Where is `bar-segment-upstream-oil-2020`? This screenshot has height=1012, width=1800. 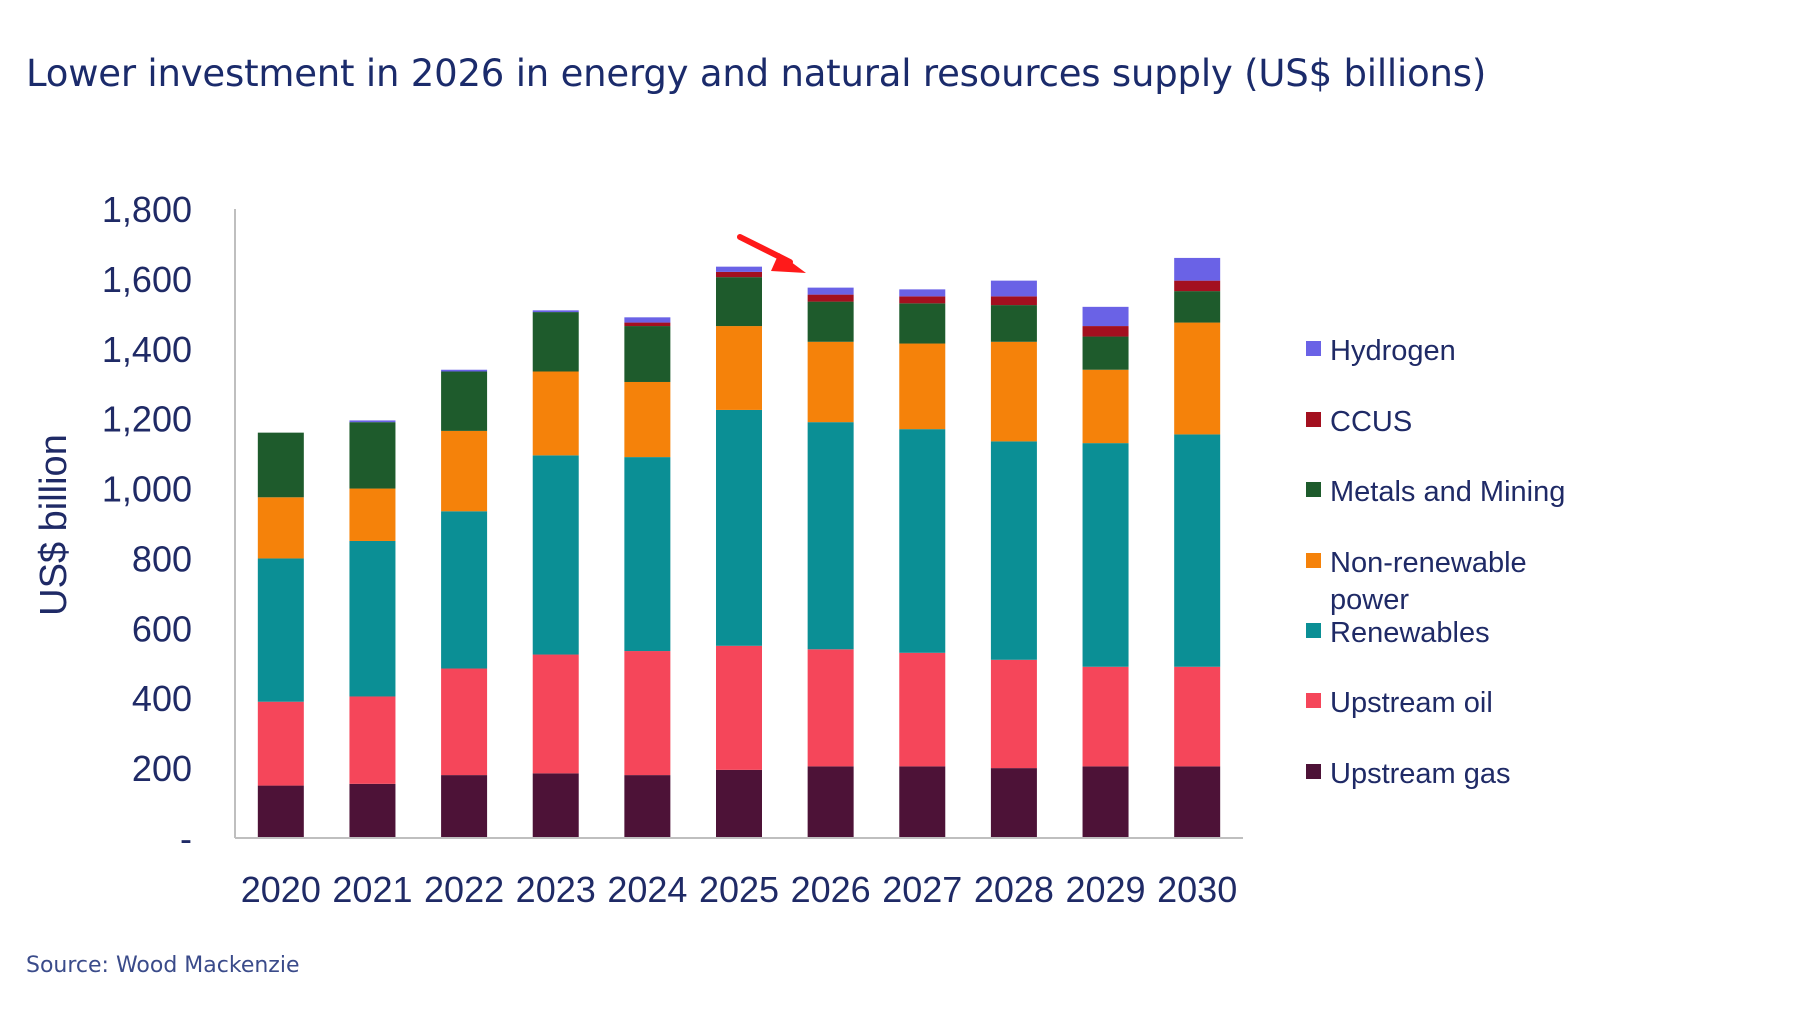 bar-segment-upstream-oil-2020 is located at coordinates (280, 743).